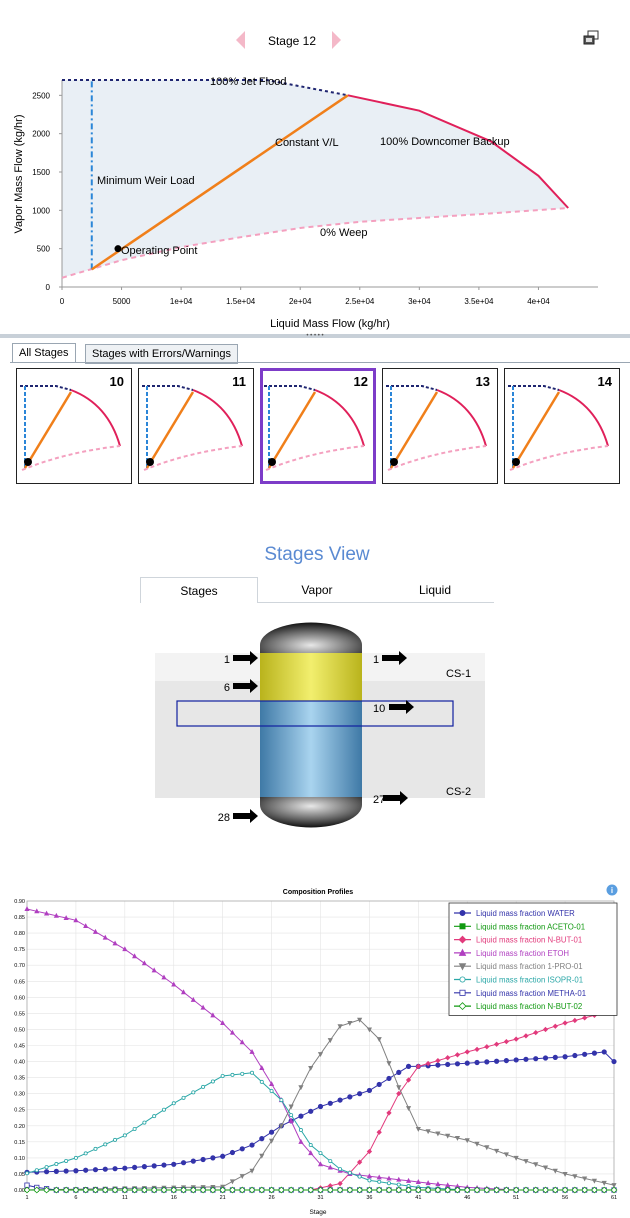 This screenshot has width=630, height=1218. I want to click on stage-thumbnail-14: 14, so click(562, 426).